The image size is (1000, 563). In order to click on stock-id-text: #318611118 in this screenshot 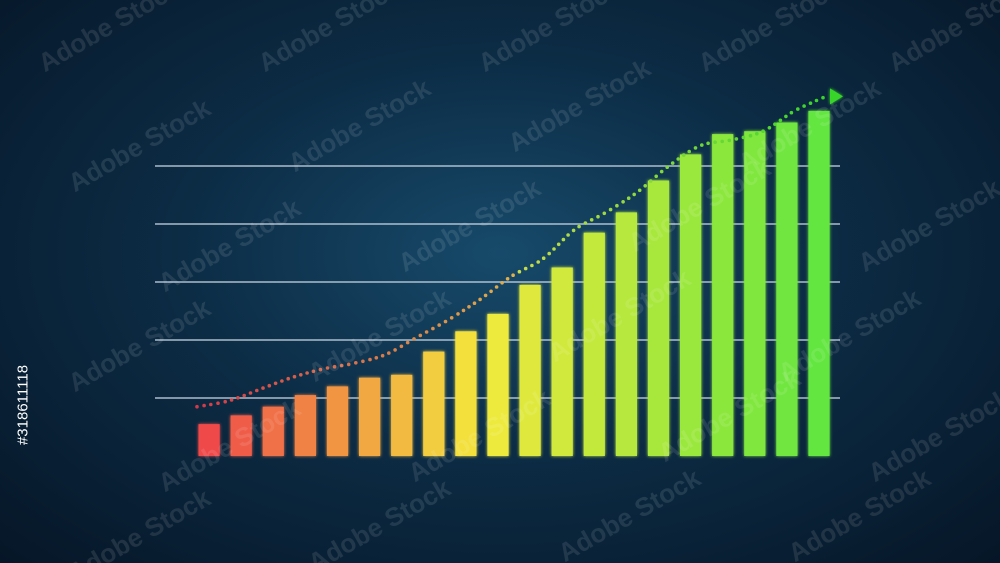, I will do `click(23, 405)`.